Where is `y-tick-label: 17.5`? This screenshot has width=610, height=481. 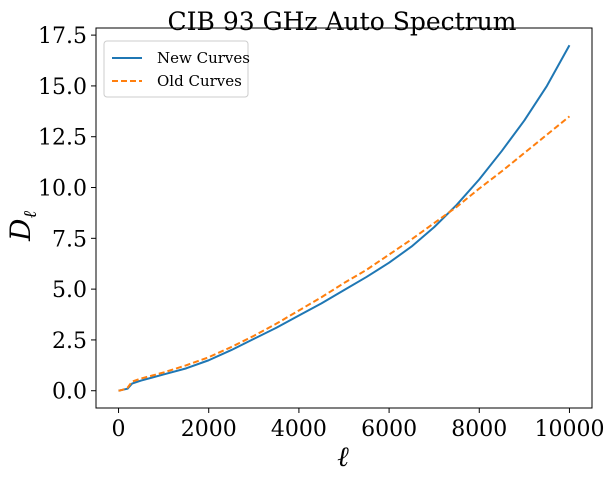
y-tick-label: 17.5 is located at coordinates (62, 36).